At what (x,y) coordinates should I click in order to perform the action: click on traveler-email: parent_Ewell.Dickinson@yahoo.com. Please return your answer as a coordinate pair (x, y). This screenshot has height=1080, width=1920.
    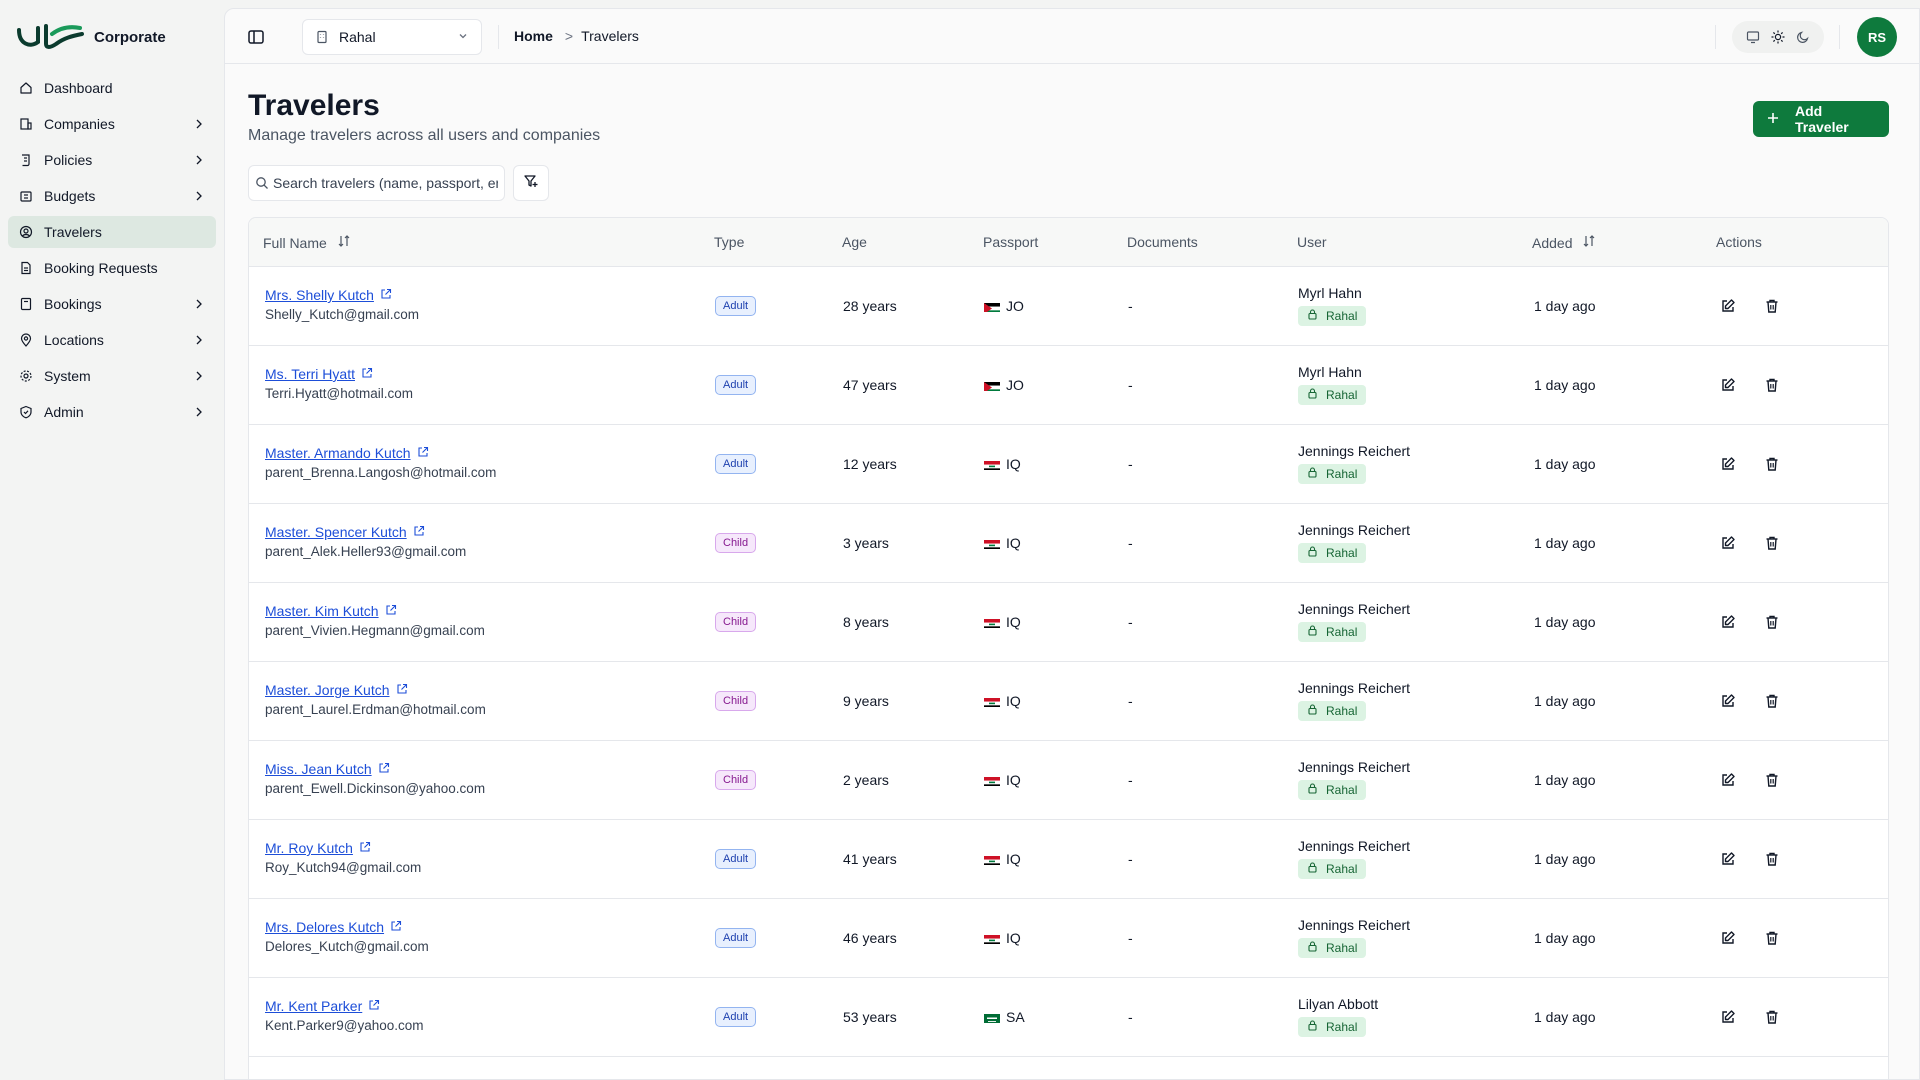
    Looking at the image, I should click on (375, 788).